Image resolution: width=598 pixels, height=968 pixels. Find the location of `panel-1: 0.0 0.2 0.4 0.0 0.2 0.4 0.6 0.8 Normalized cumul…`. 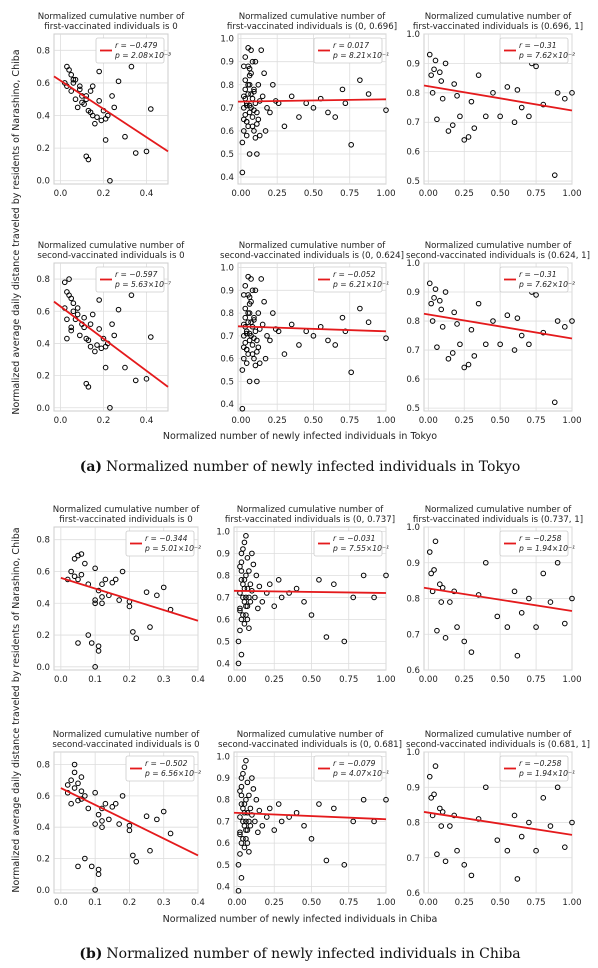

panel-1: 0.0 0.2 0.4 0.0 0.2 0.4 0.6 0.8 Normalized cumul… is located at coordinates (110, 105).